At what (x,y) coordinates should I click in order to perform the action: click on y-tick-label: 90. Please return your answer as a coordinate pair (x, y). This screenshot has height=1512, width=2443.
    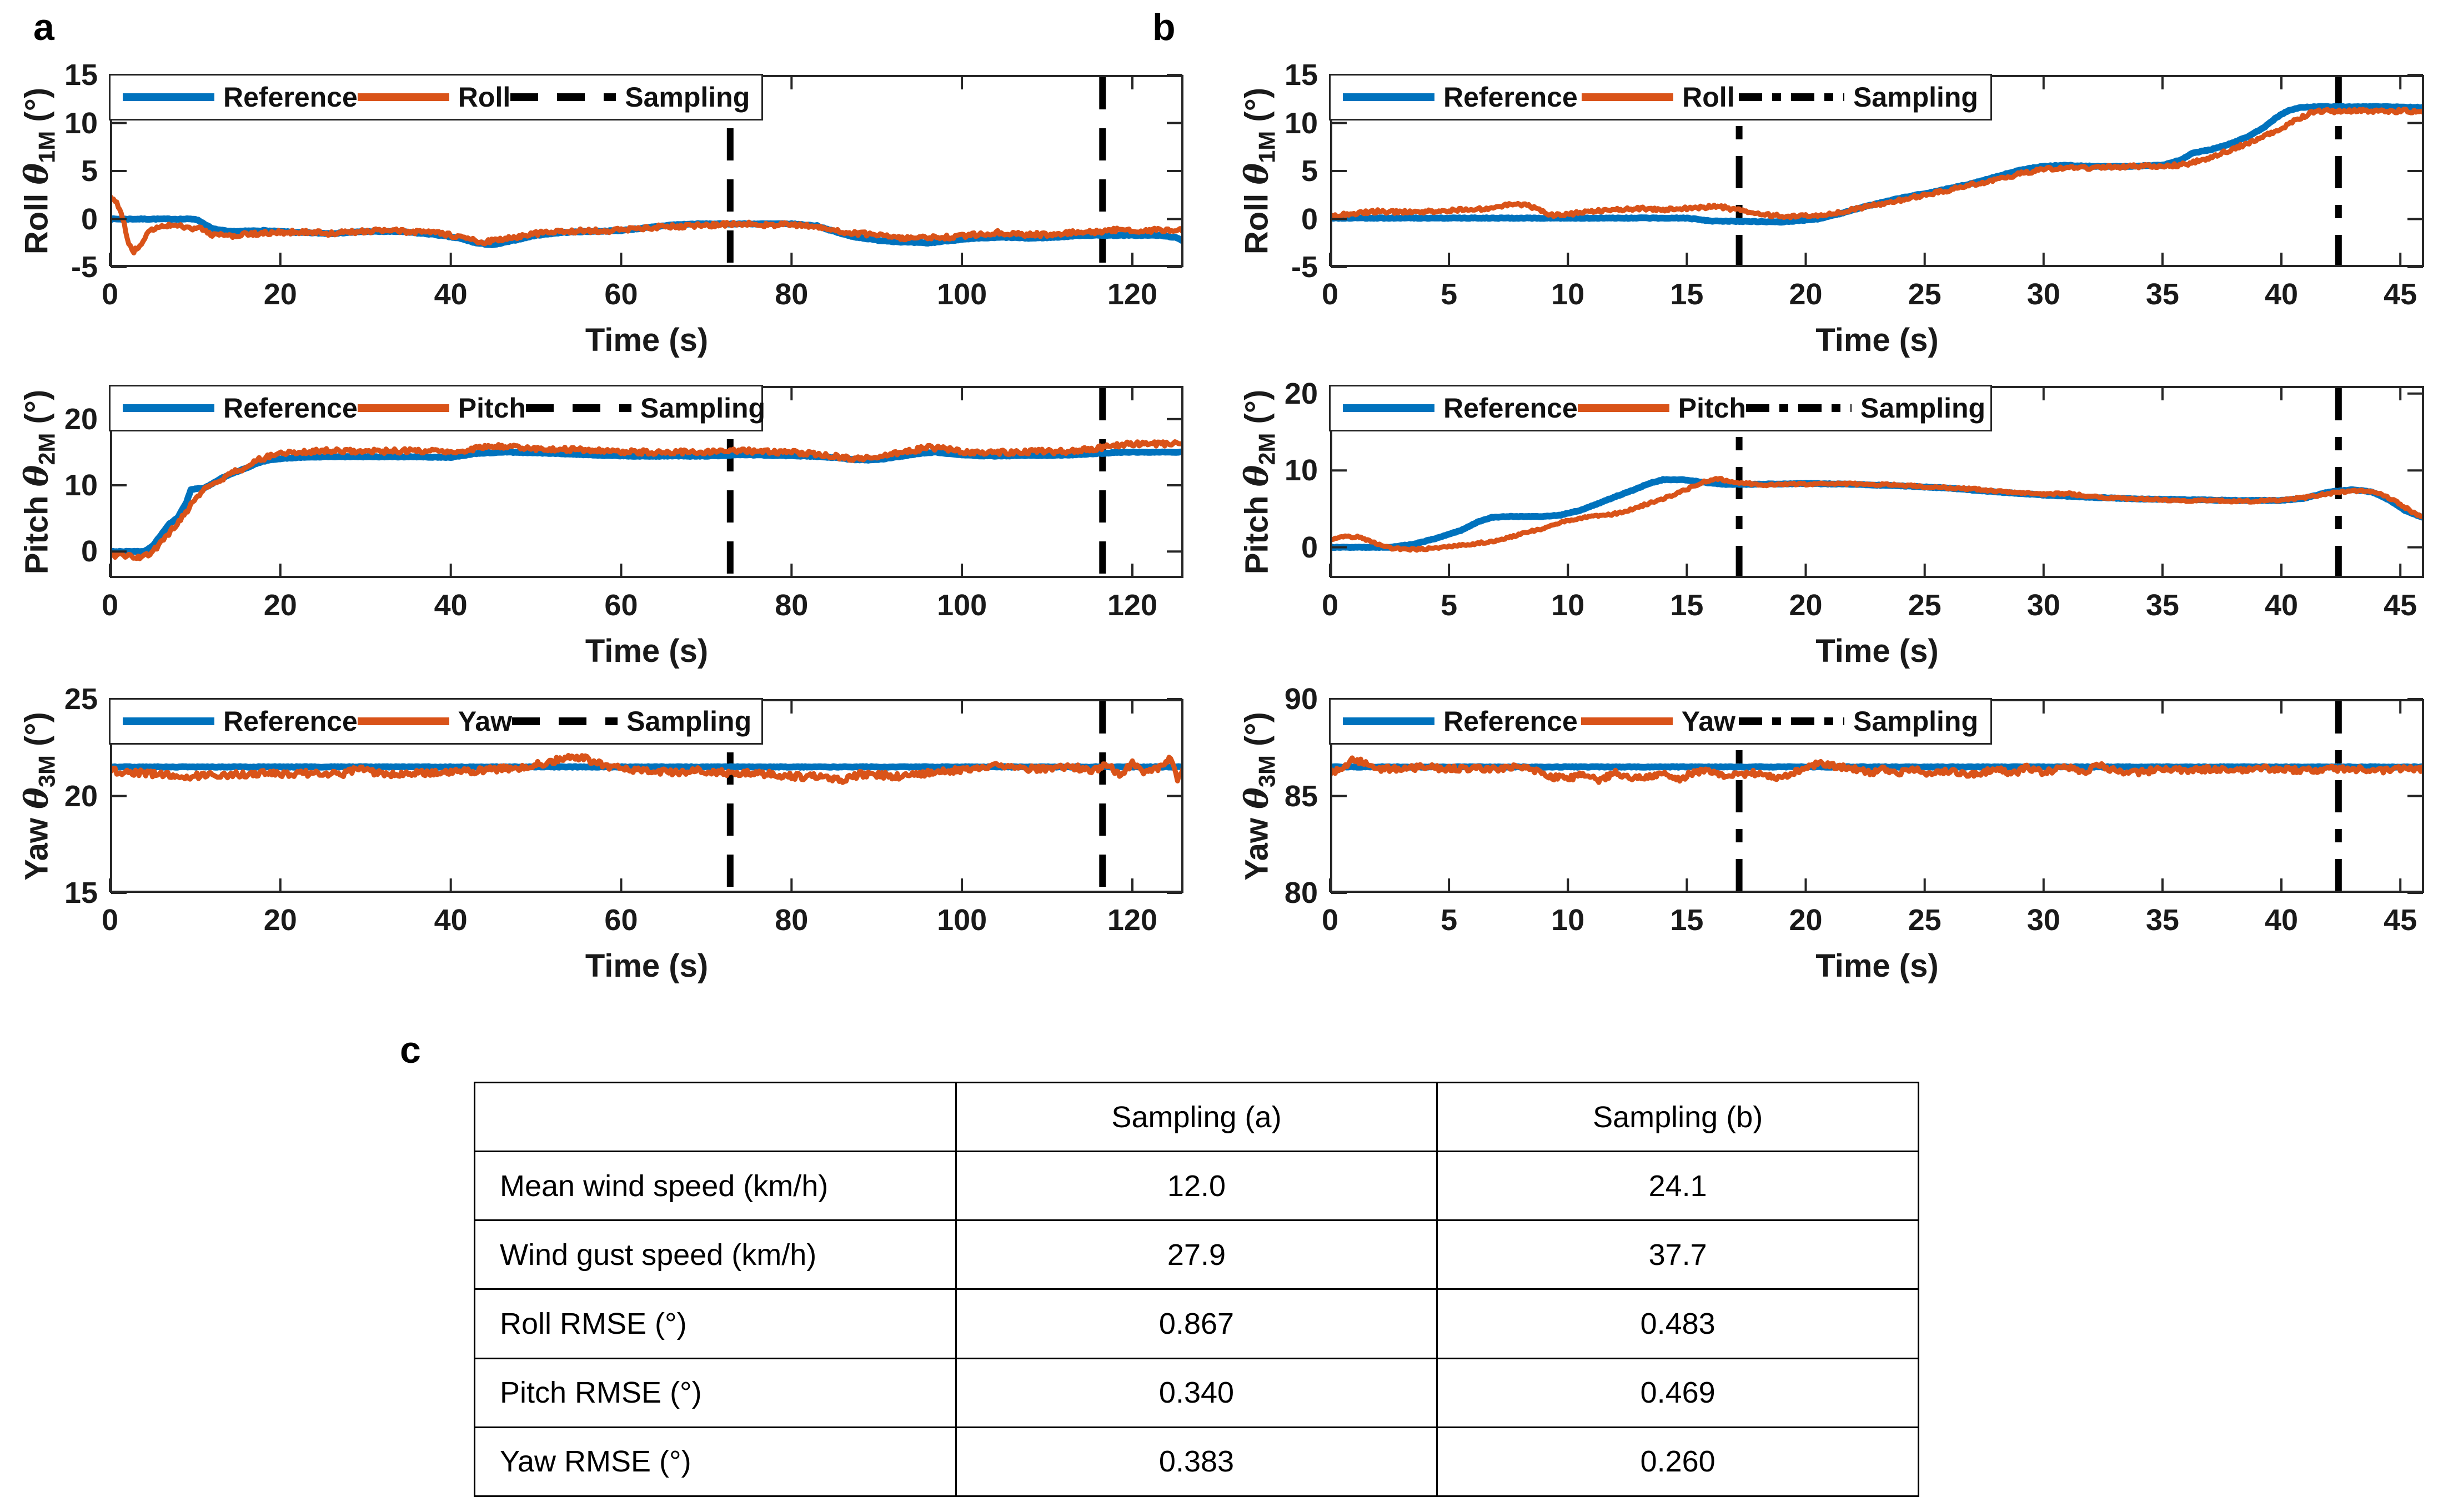
    Looking at the image, I should click on (1301, 699).